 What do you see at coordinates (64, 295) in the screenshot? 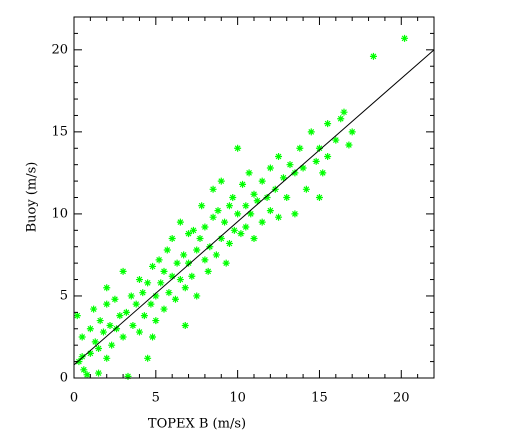
I see `y-tick-label: 5` at bounding box center [64, 295].